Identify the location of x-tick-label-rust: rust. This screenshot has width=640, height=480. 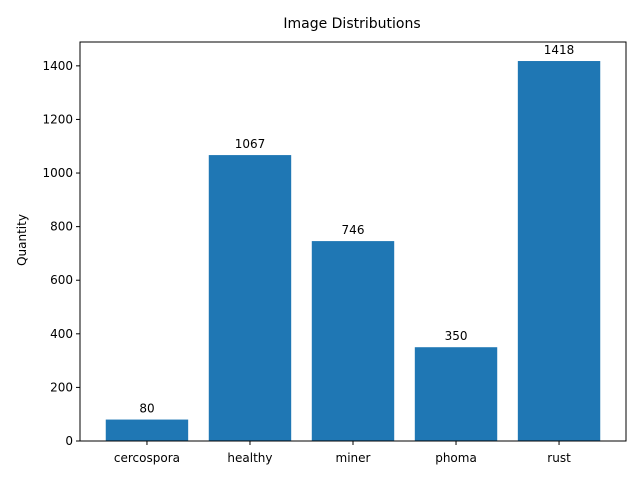
(559, 458).